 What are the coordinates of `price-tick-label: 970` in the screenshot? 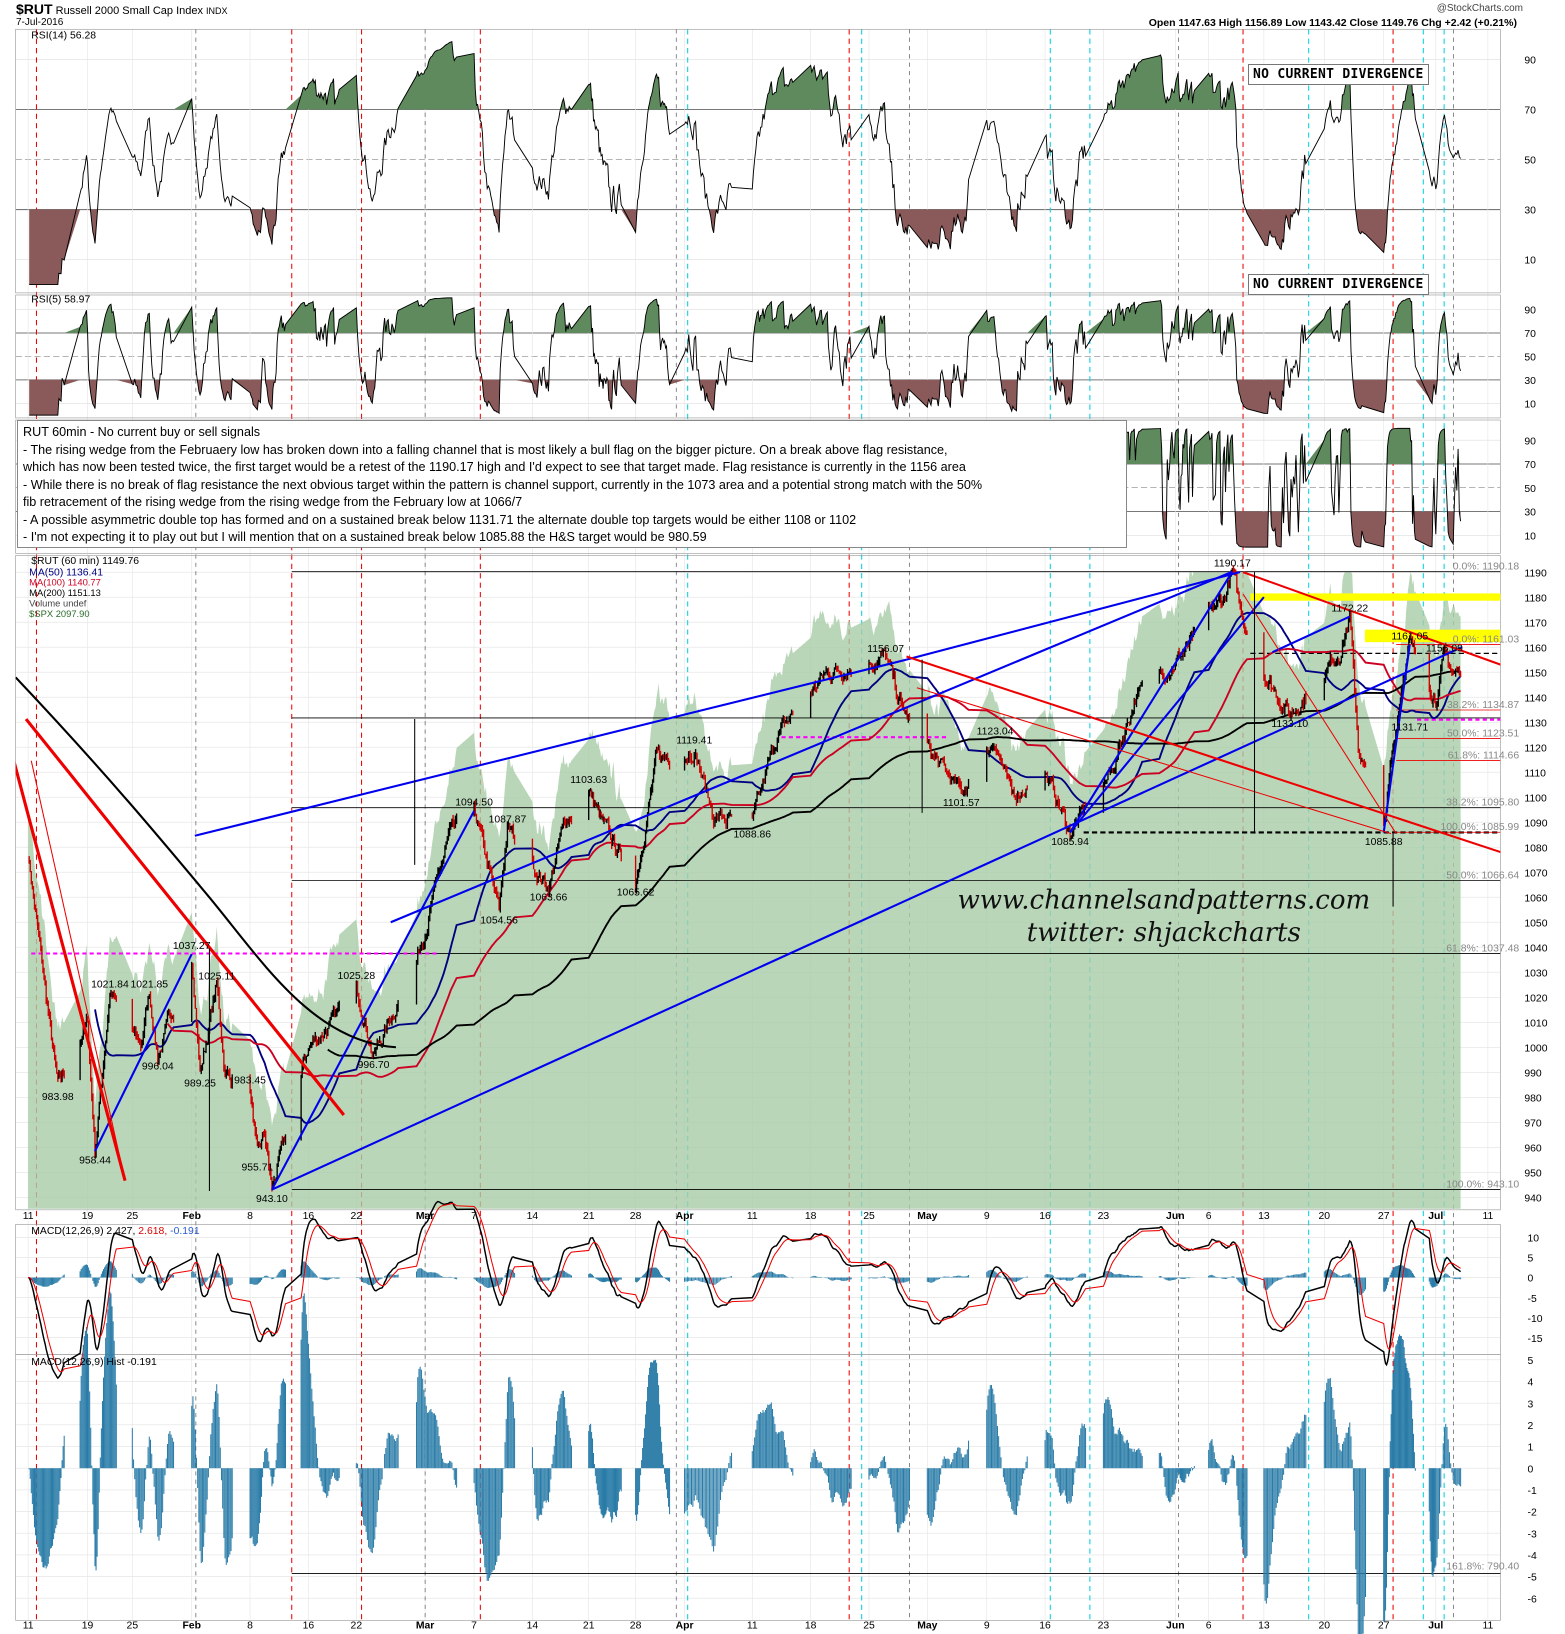 It's located at (1533, 1123).